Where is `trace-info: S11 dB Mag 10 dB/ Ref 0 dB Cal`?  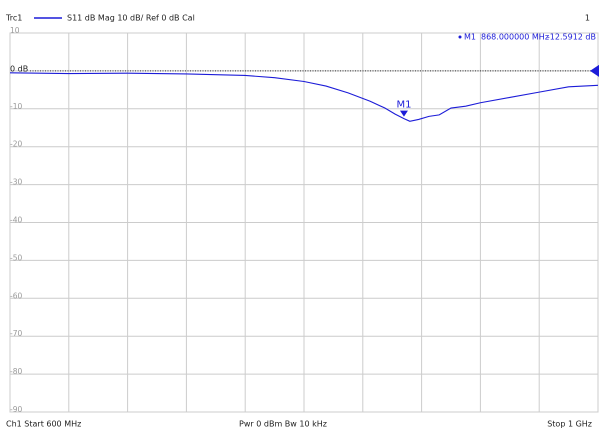
trace-info: S11 dB Mag 10 dB/ Ref 0 dB Cal is located at coordinates (131, 18).